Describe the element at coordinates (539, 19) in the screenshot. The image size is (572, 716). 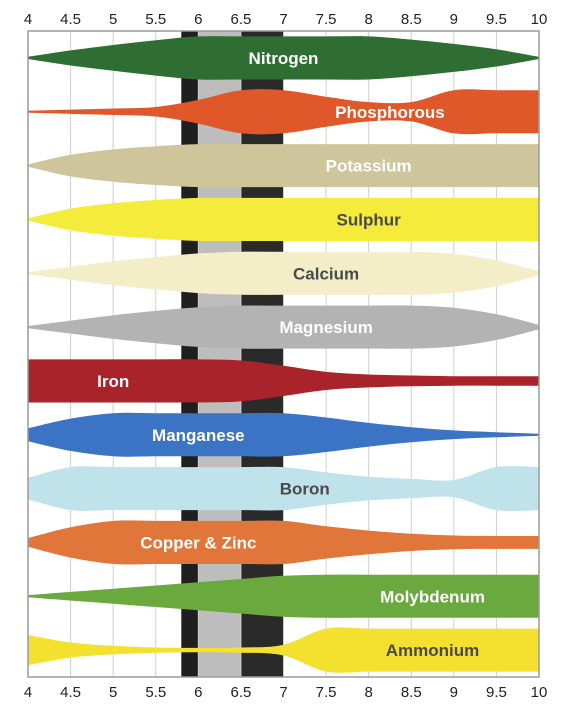
I see `top-tick-12: 10` at that location.